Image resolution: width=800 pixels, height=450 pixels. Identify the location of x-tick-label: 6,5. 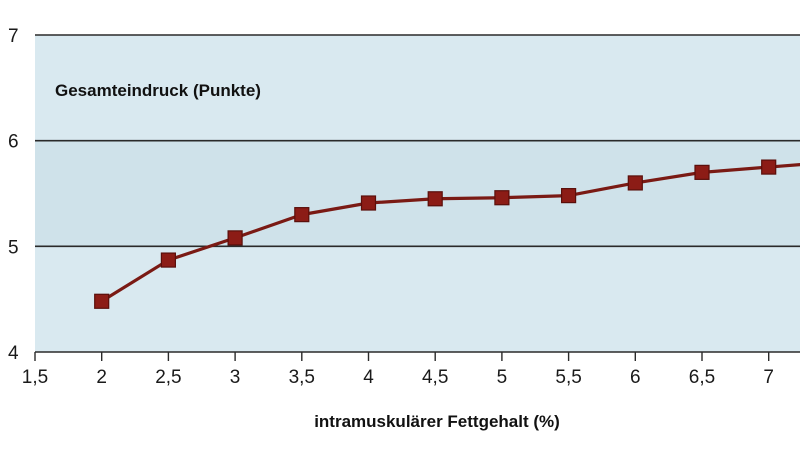
(702, 377).